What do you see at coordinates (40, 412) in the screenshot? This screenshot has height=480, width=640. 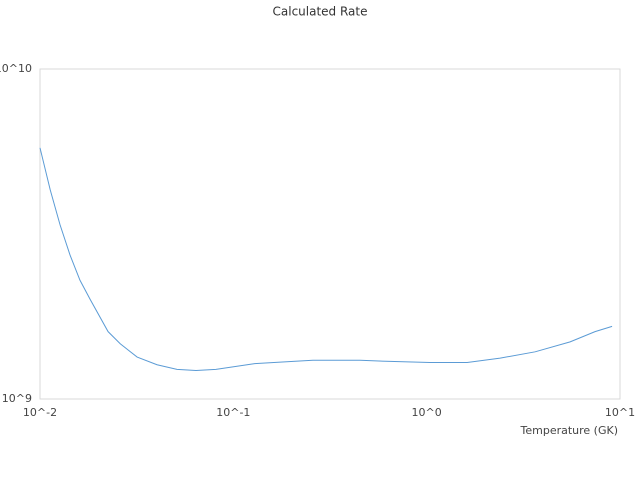 I see `x-tick-label: 10^-2` at bounding box center [40, 412].